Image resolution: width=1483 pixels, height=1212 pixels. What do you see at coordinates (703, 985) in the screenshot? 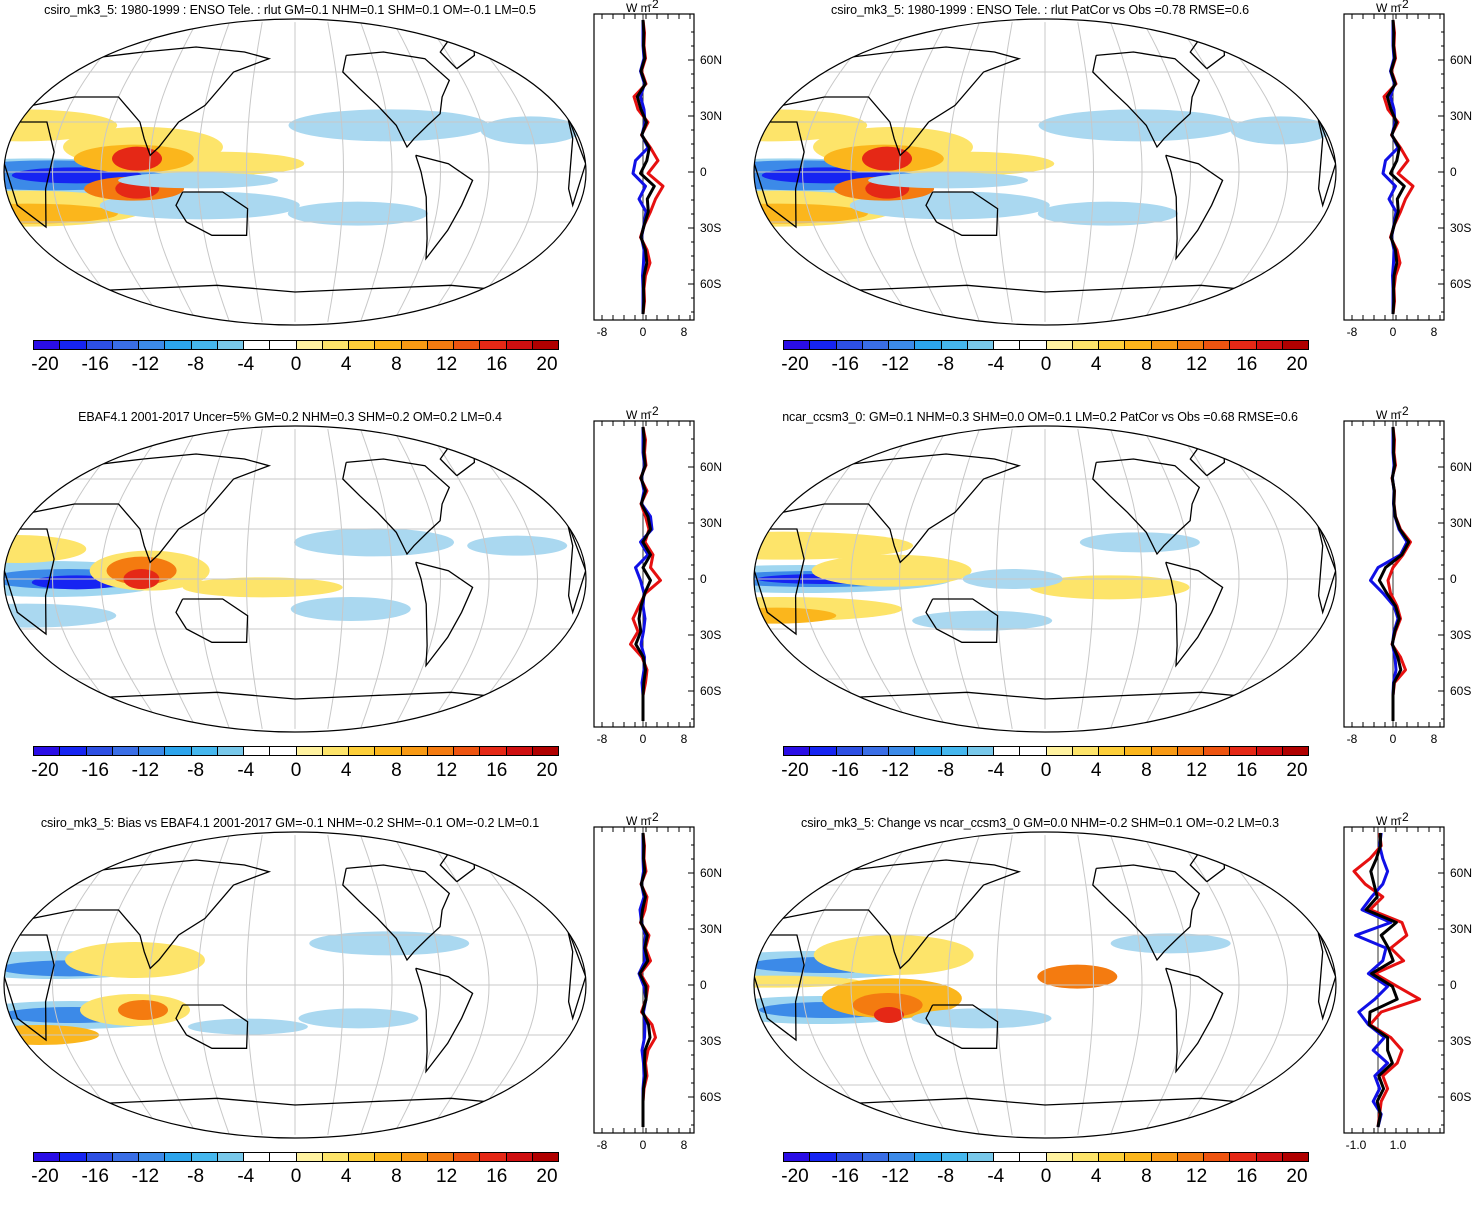
I see `latitude-label: 0` at bounding box center [703, 985].